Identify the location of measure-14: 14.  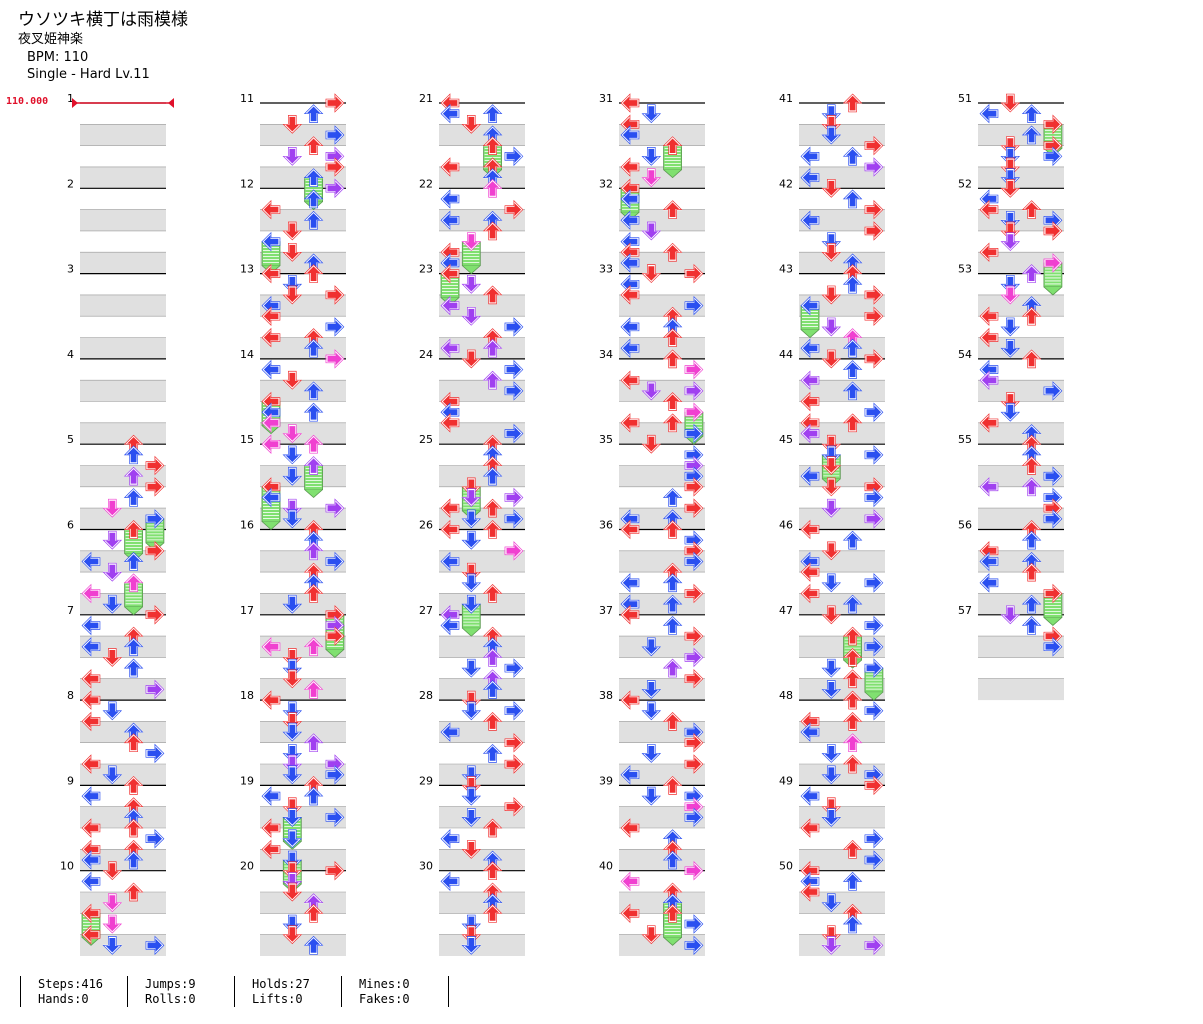
(293, 396).